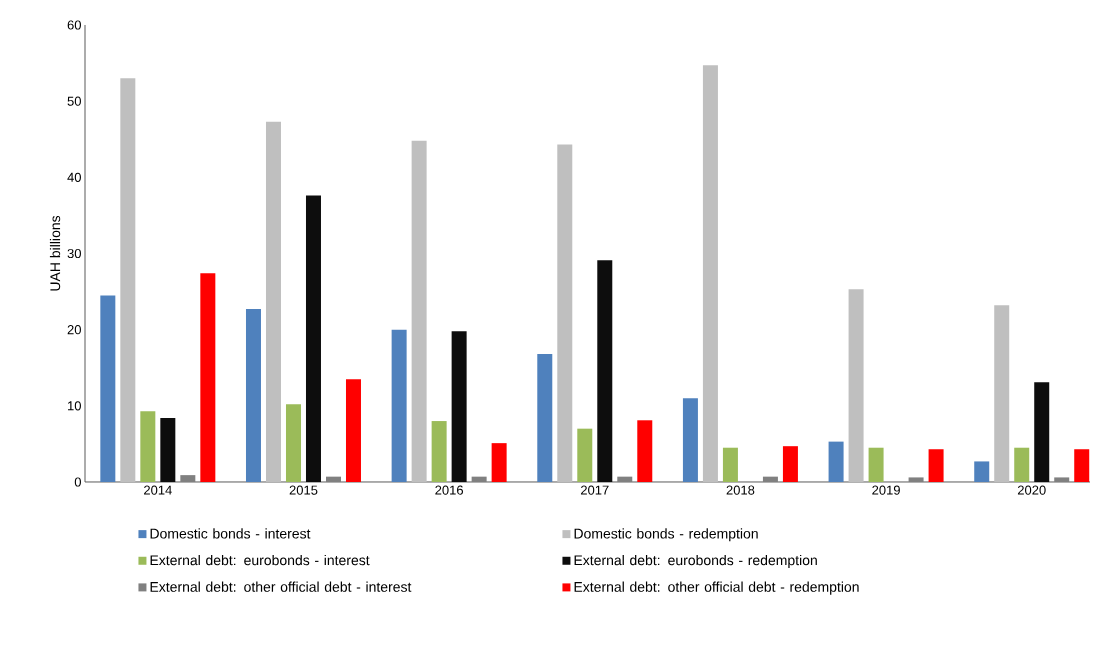  Describe the element at coordinates (55, 253) in the screenshot. I see `y-axis-title: UAH billions` at that location.